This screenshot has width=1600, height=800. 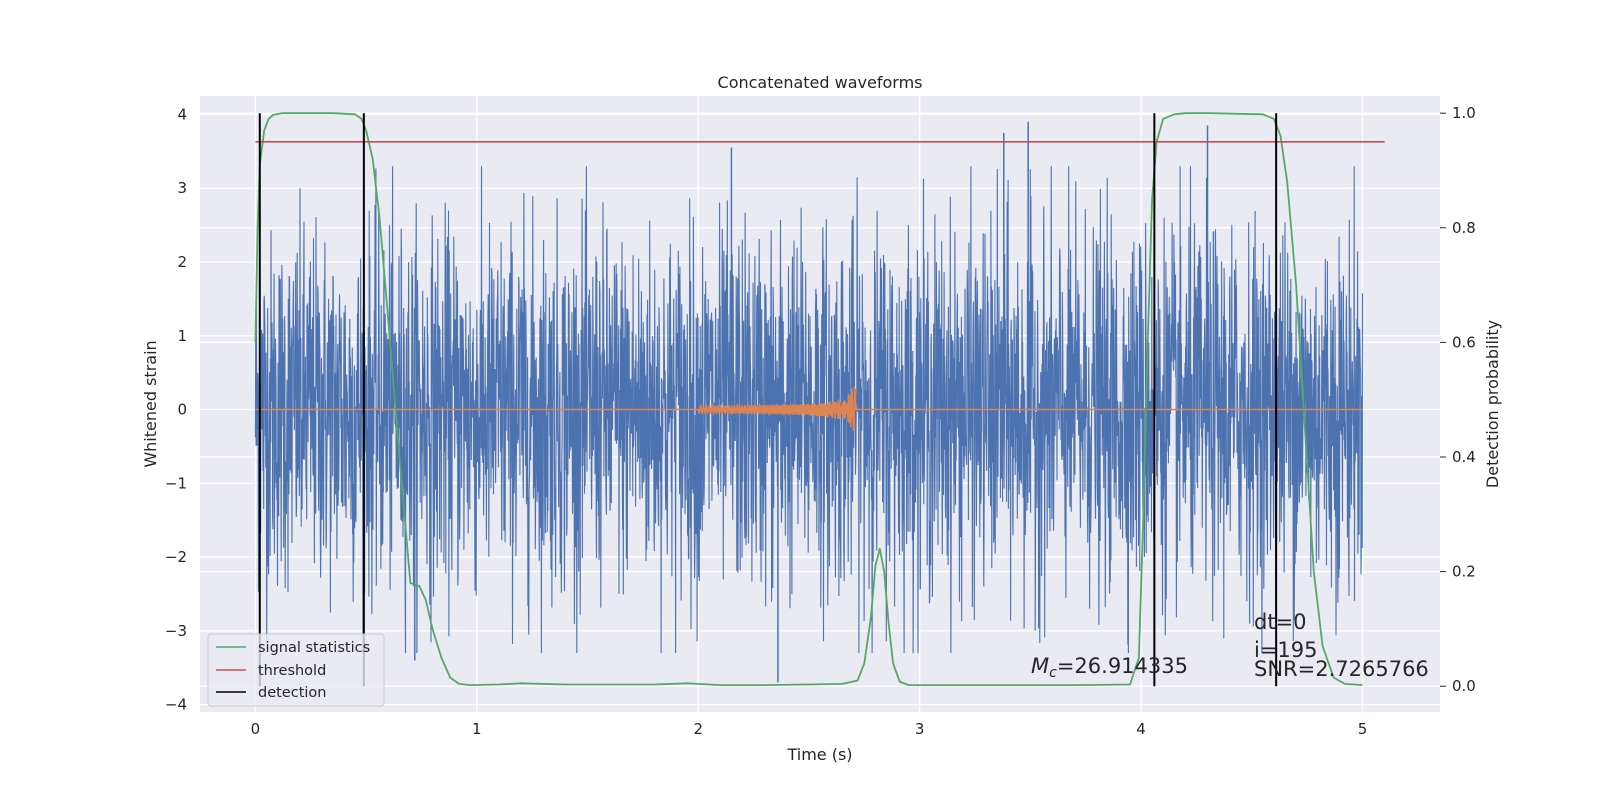 I want to click on legend-box, so click(x=296, y=670).